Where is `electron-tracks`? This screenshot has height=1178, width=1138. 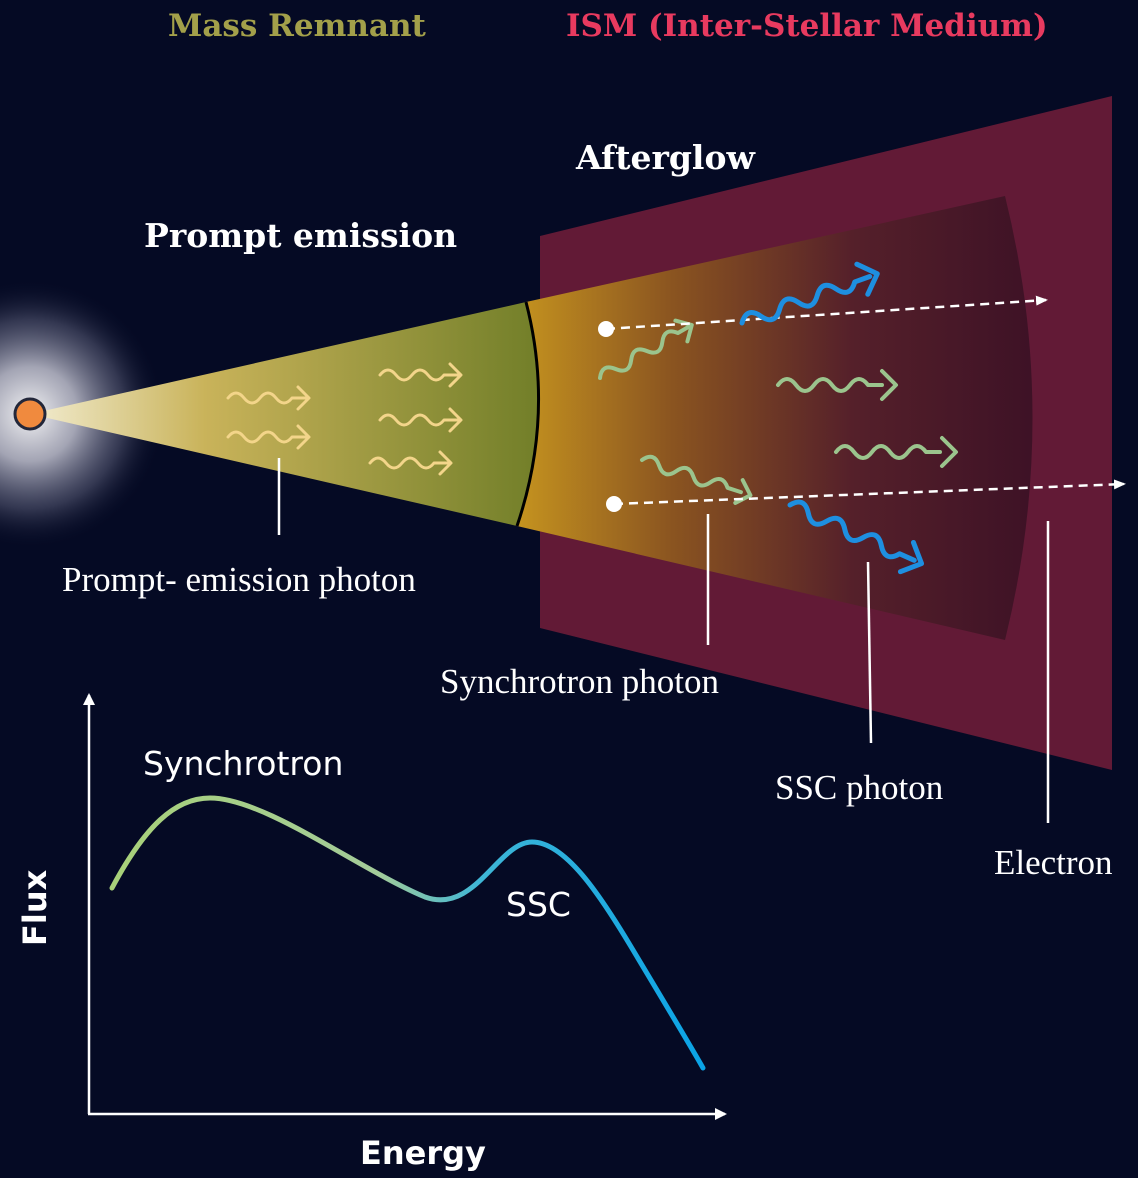 electron-tracks is located at coordinates (862, 403).